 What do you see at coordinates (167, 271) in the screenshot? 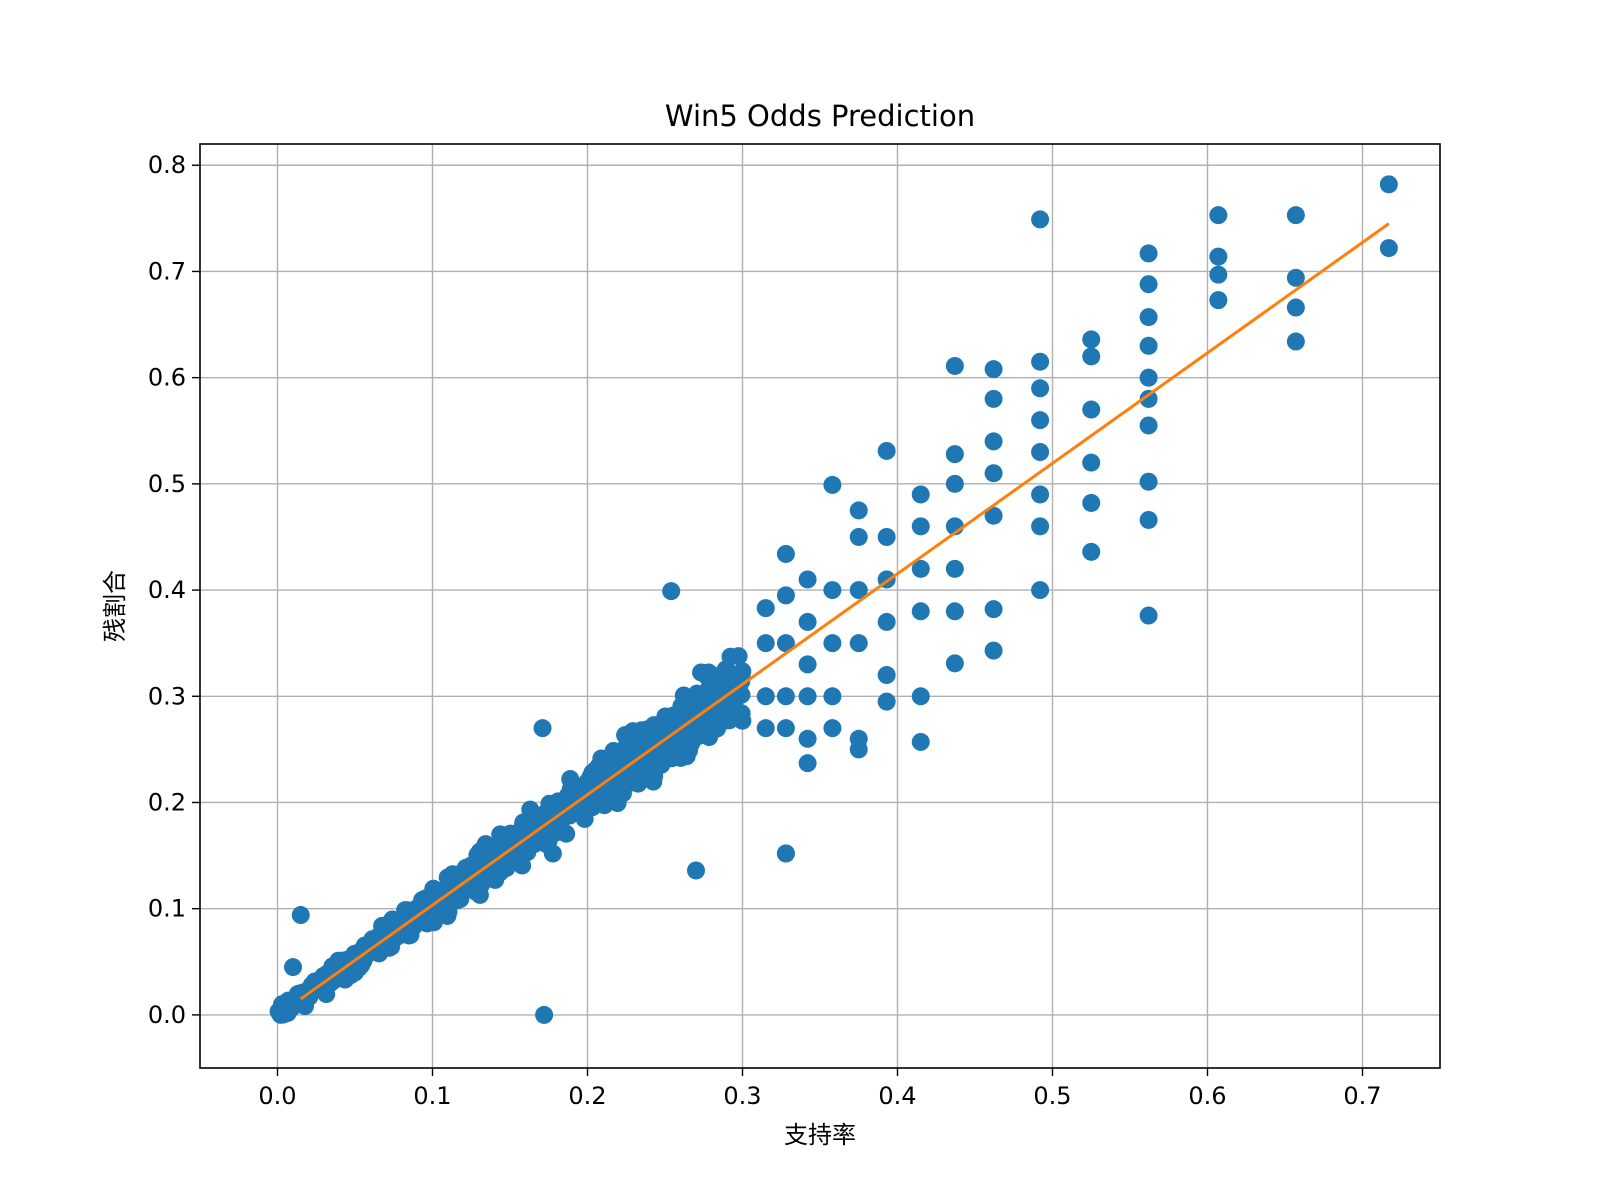
I see `y-tick-label: 0.7` at bounding box center [167, 271].